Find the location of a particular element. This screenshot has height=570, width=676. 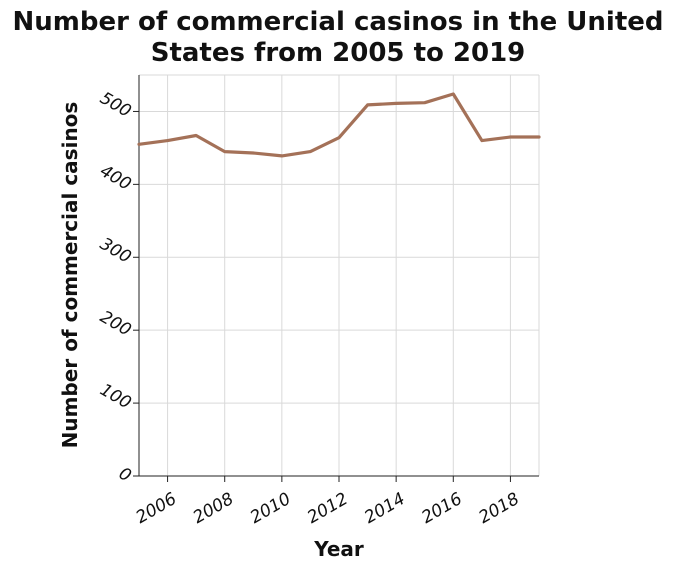

x-tick-label: 2014 is located at coordinates (384, 508).